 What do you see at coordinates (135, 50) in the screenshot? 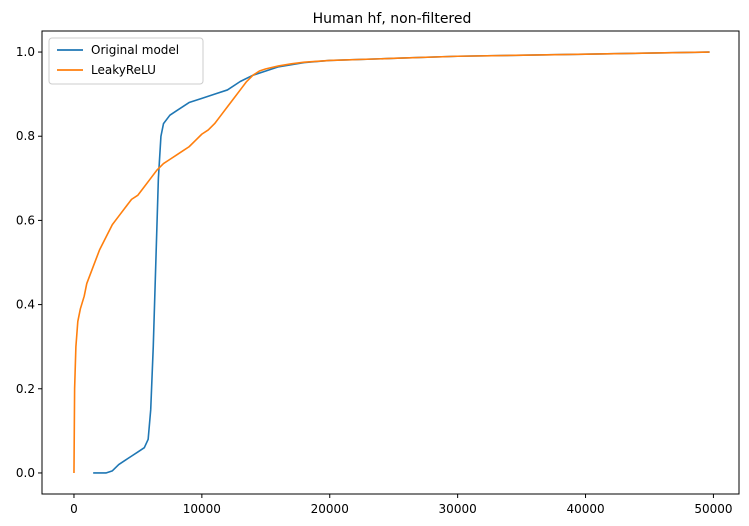
I see `legend-label: Original model` at bounding box center [135, 50].